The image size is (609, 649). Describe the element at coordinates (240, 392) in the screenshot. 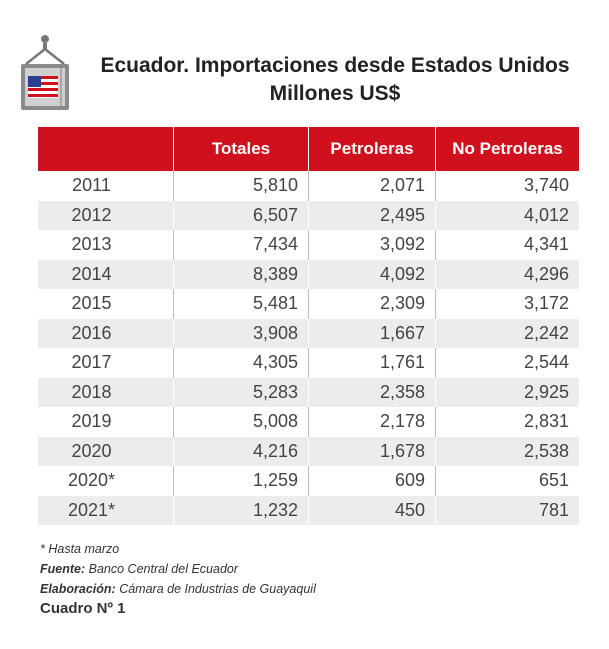

I see `cell-totales: 5,283` at that location.